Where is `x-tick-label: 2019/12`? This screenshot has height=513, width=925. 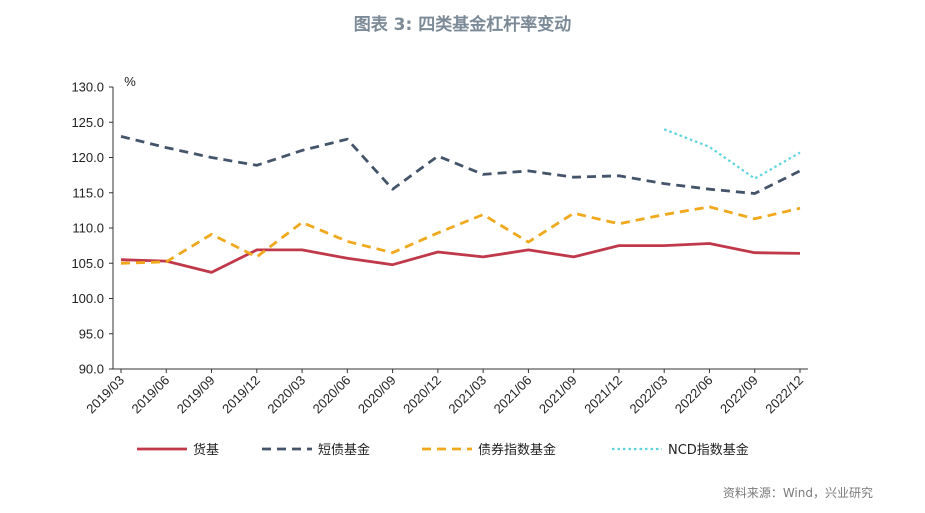 x-tick-label: 2019/12 is located at coordinates (241, 395).